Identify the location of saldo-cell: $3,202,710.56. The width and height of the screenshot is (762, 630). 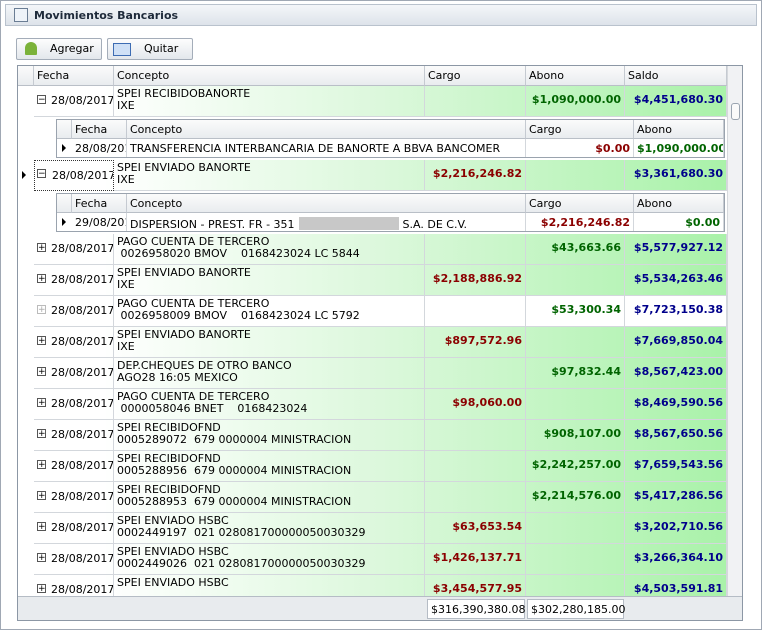
(676, 528).